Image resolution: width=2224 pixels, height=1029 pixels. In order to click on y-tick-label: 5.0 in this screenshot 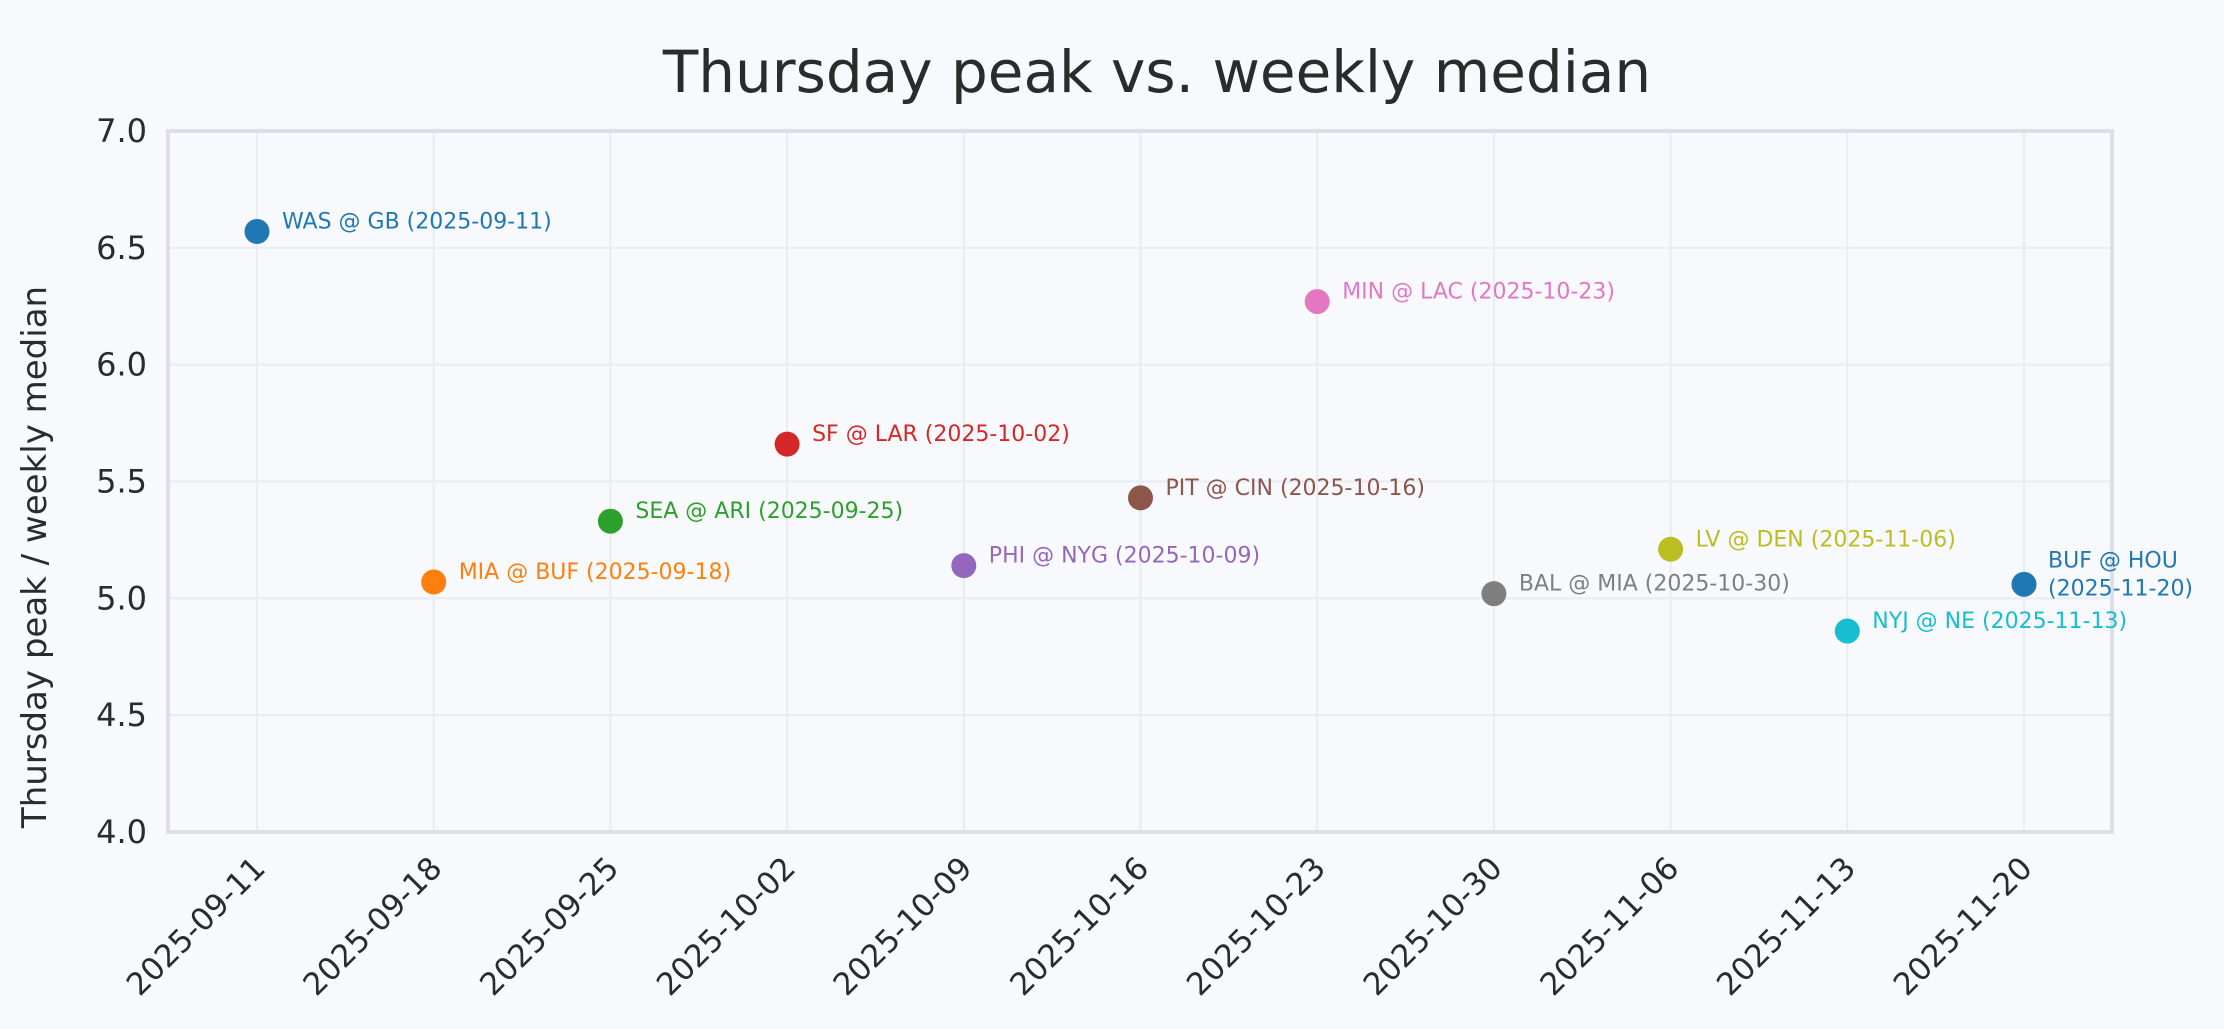, I will do `click(121, 598)`.